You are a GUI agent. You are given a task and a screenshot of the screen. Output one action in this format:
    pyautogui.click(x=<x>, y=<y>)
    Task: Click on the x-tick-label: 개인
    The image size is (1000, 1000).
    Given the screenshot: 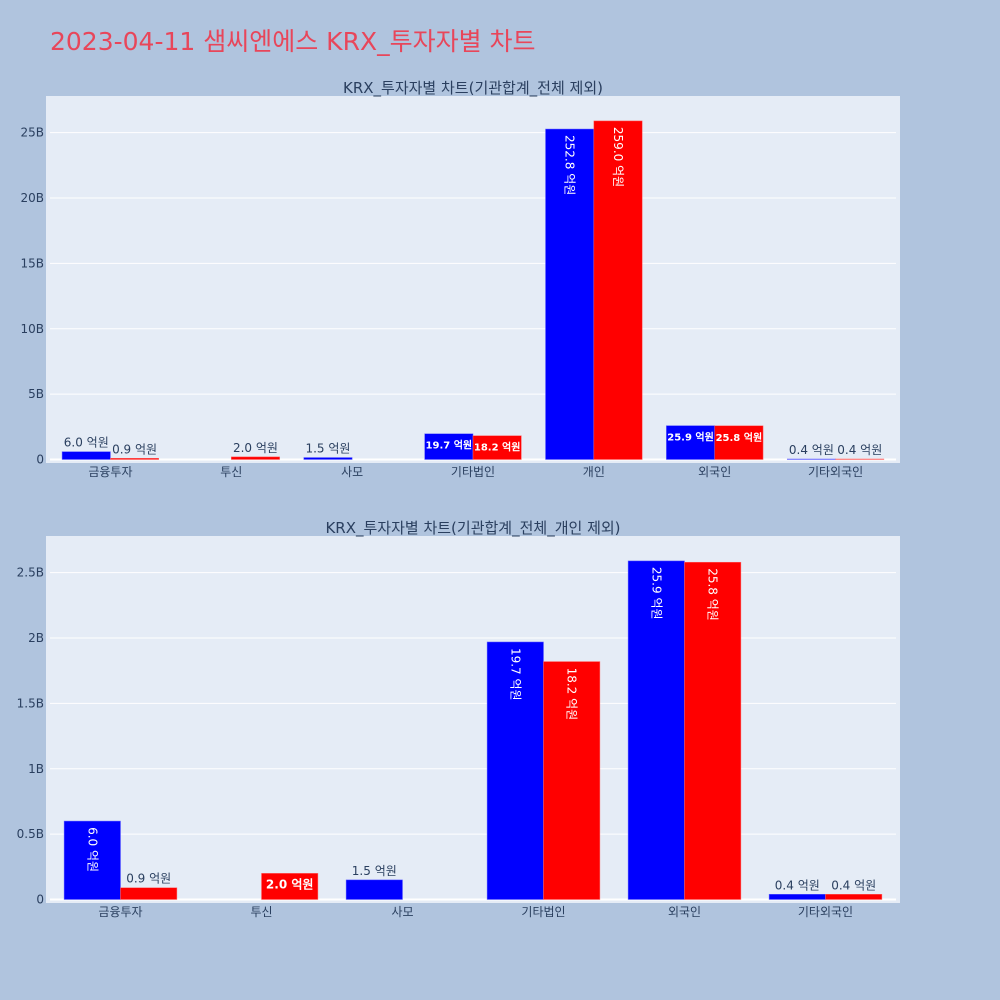 What is the action you would take?
    pyautogui.click(x=594, y=472)
    